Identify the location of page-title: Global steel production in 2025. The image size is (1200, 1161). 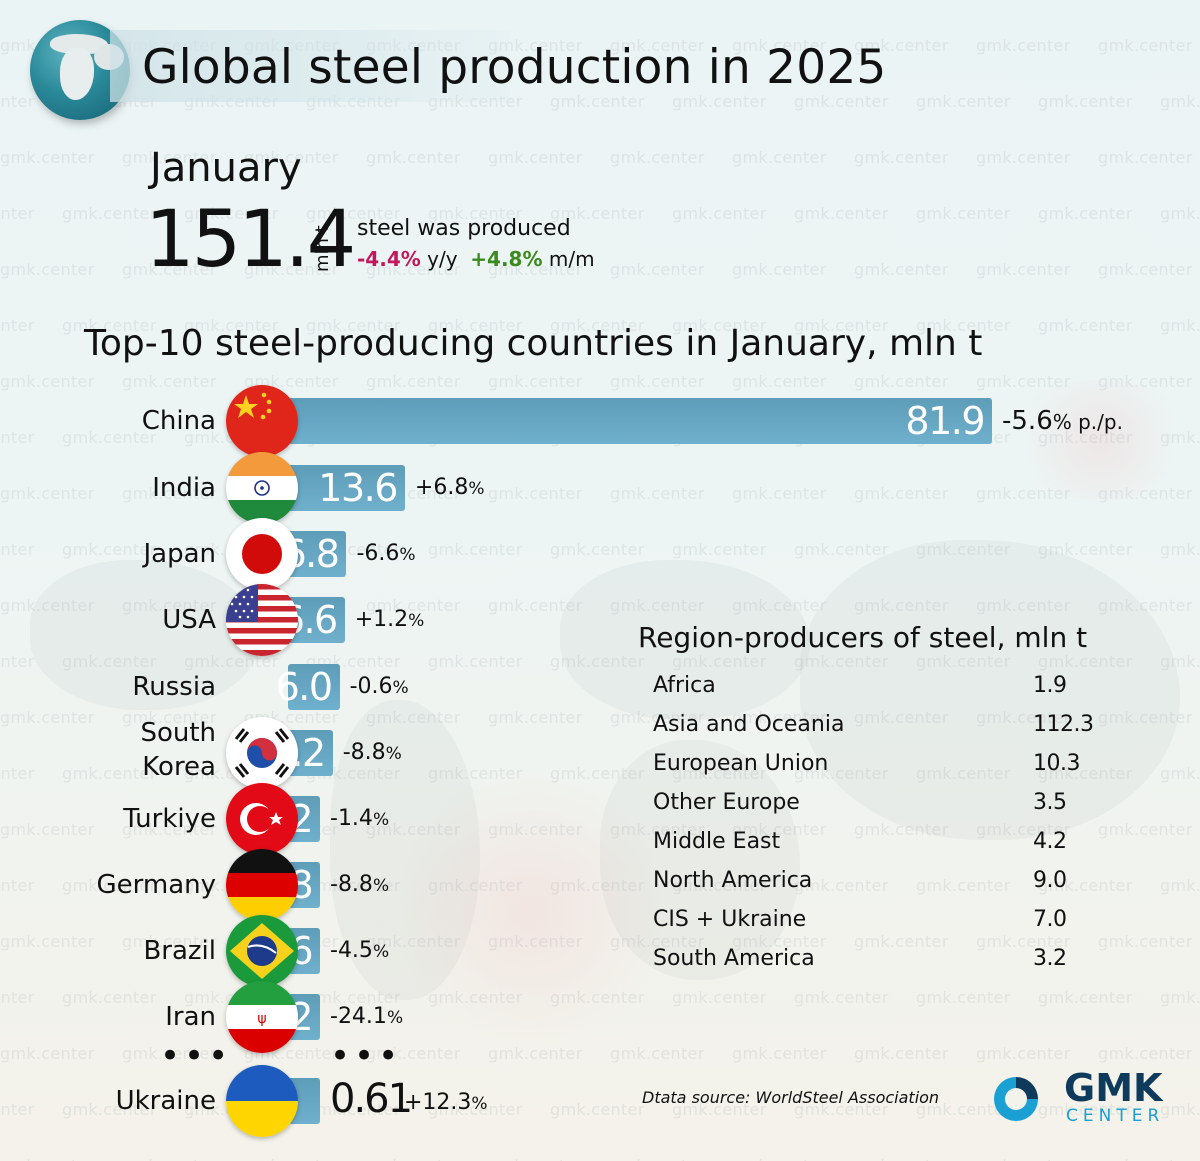
(514, 67).